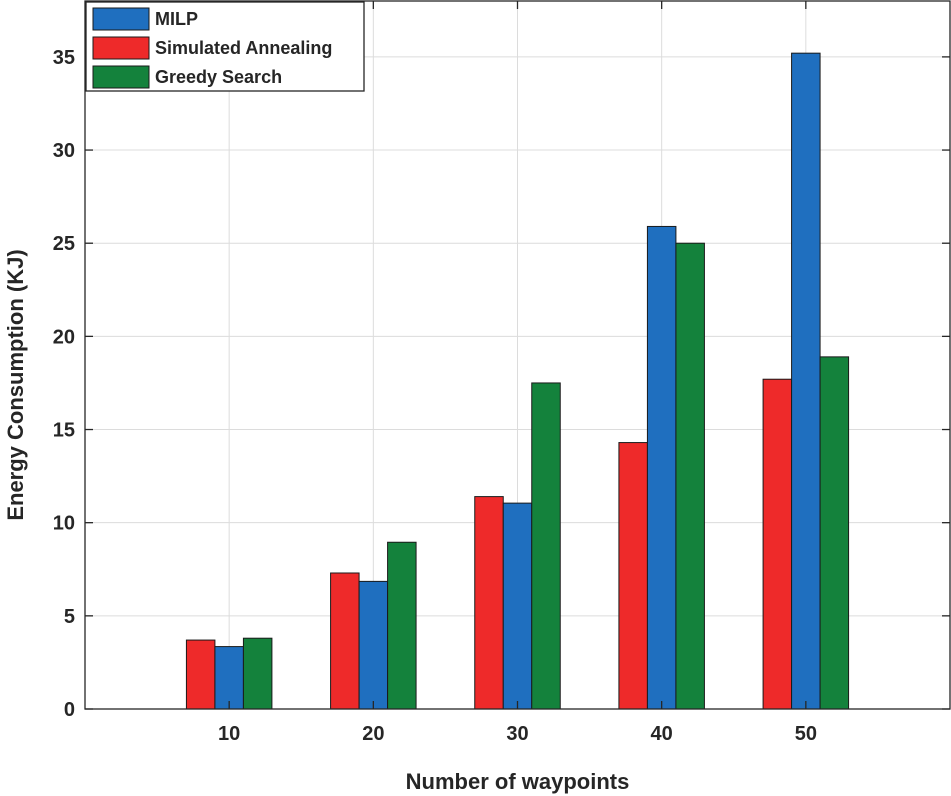 The image size is (951, 796). What do you see at coordinates (517, 734) in the screenshot?
I see `x-tick-label: 30` at bounding box center [517, 734].